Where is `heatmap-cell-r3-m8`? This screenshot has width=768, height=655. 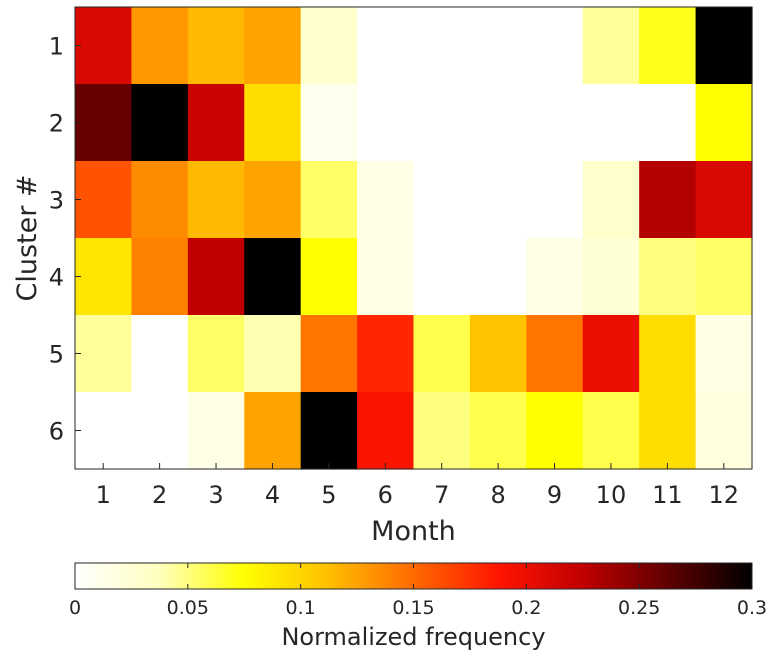 heatmap-cell-r3-m8 is located at coordinates (498, 200).